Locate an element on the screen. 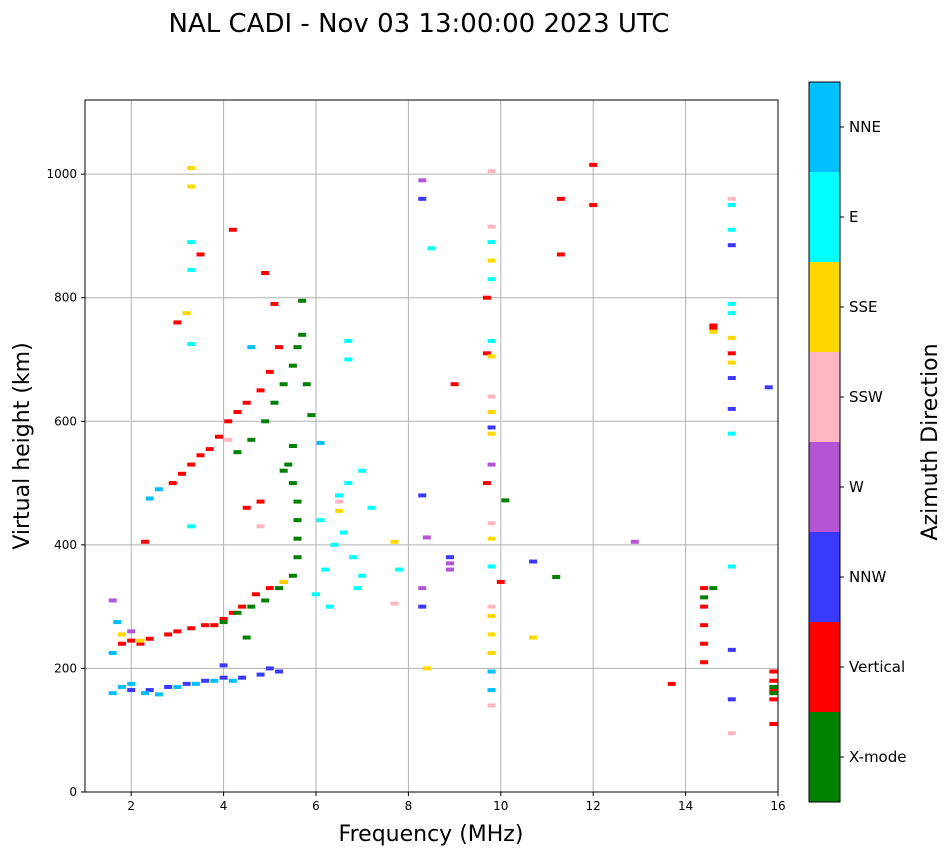 This screenshot has width=951, height=856. colorbar-tick-label: NNE is located at coordinates (865, 127).